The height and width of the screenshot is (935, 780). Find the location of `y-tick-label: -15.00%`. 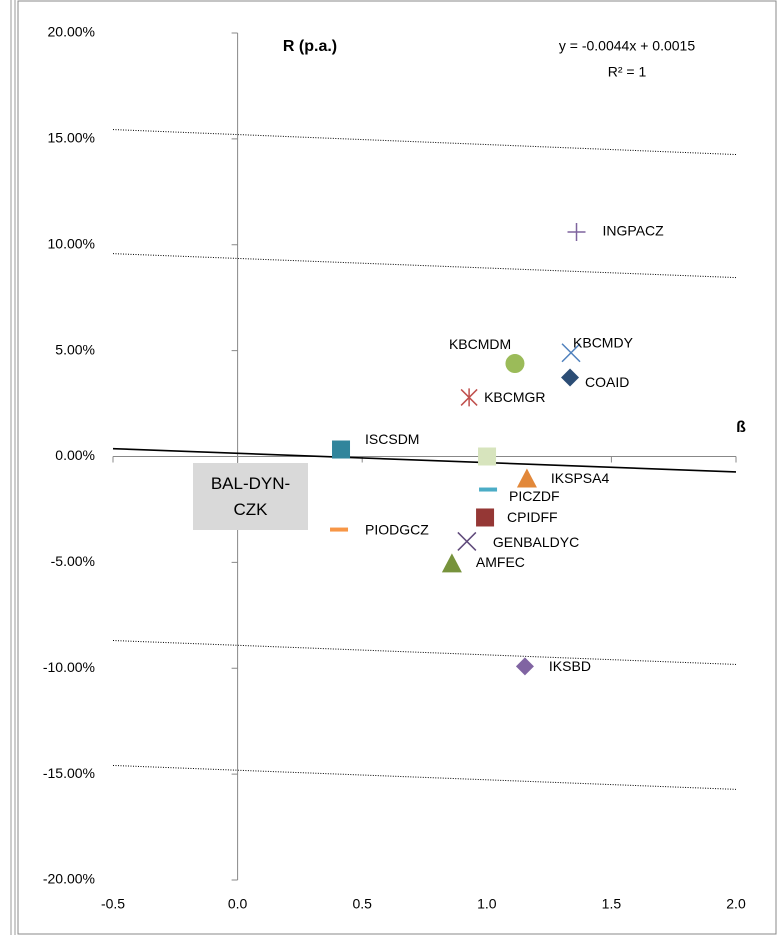

y-tick-label: -15.00% is located at coordinates (69, 773).